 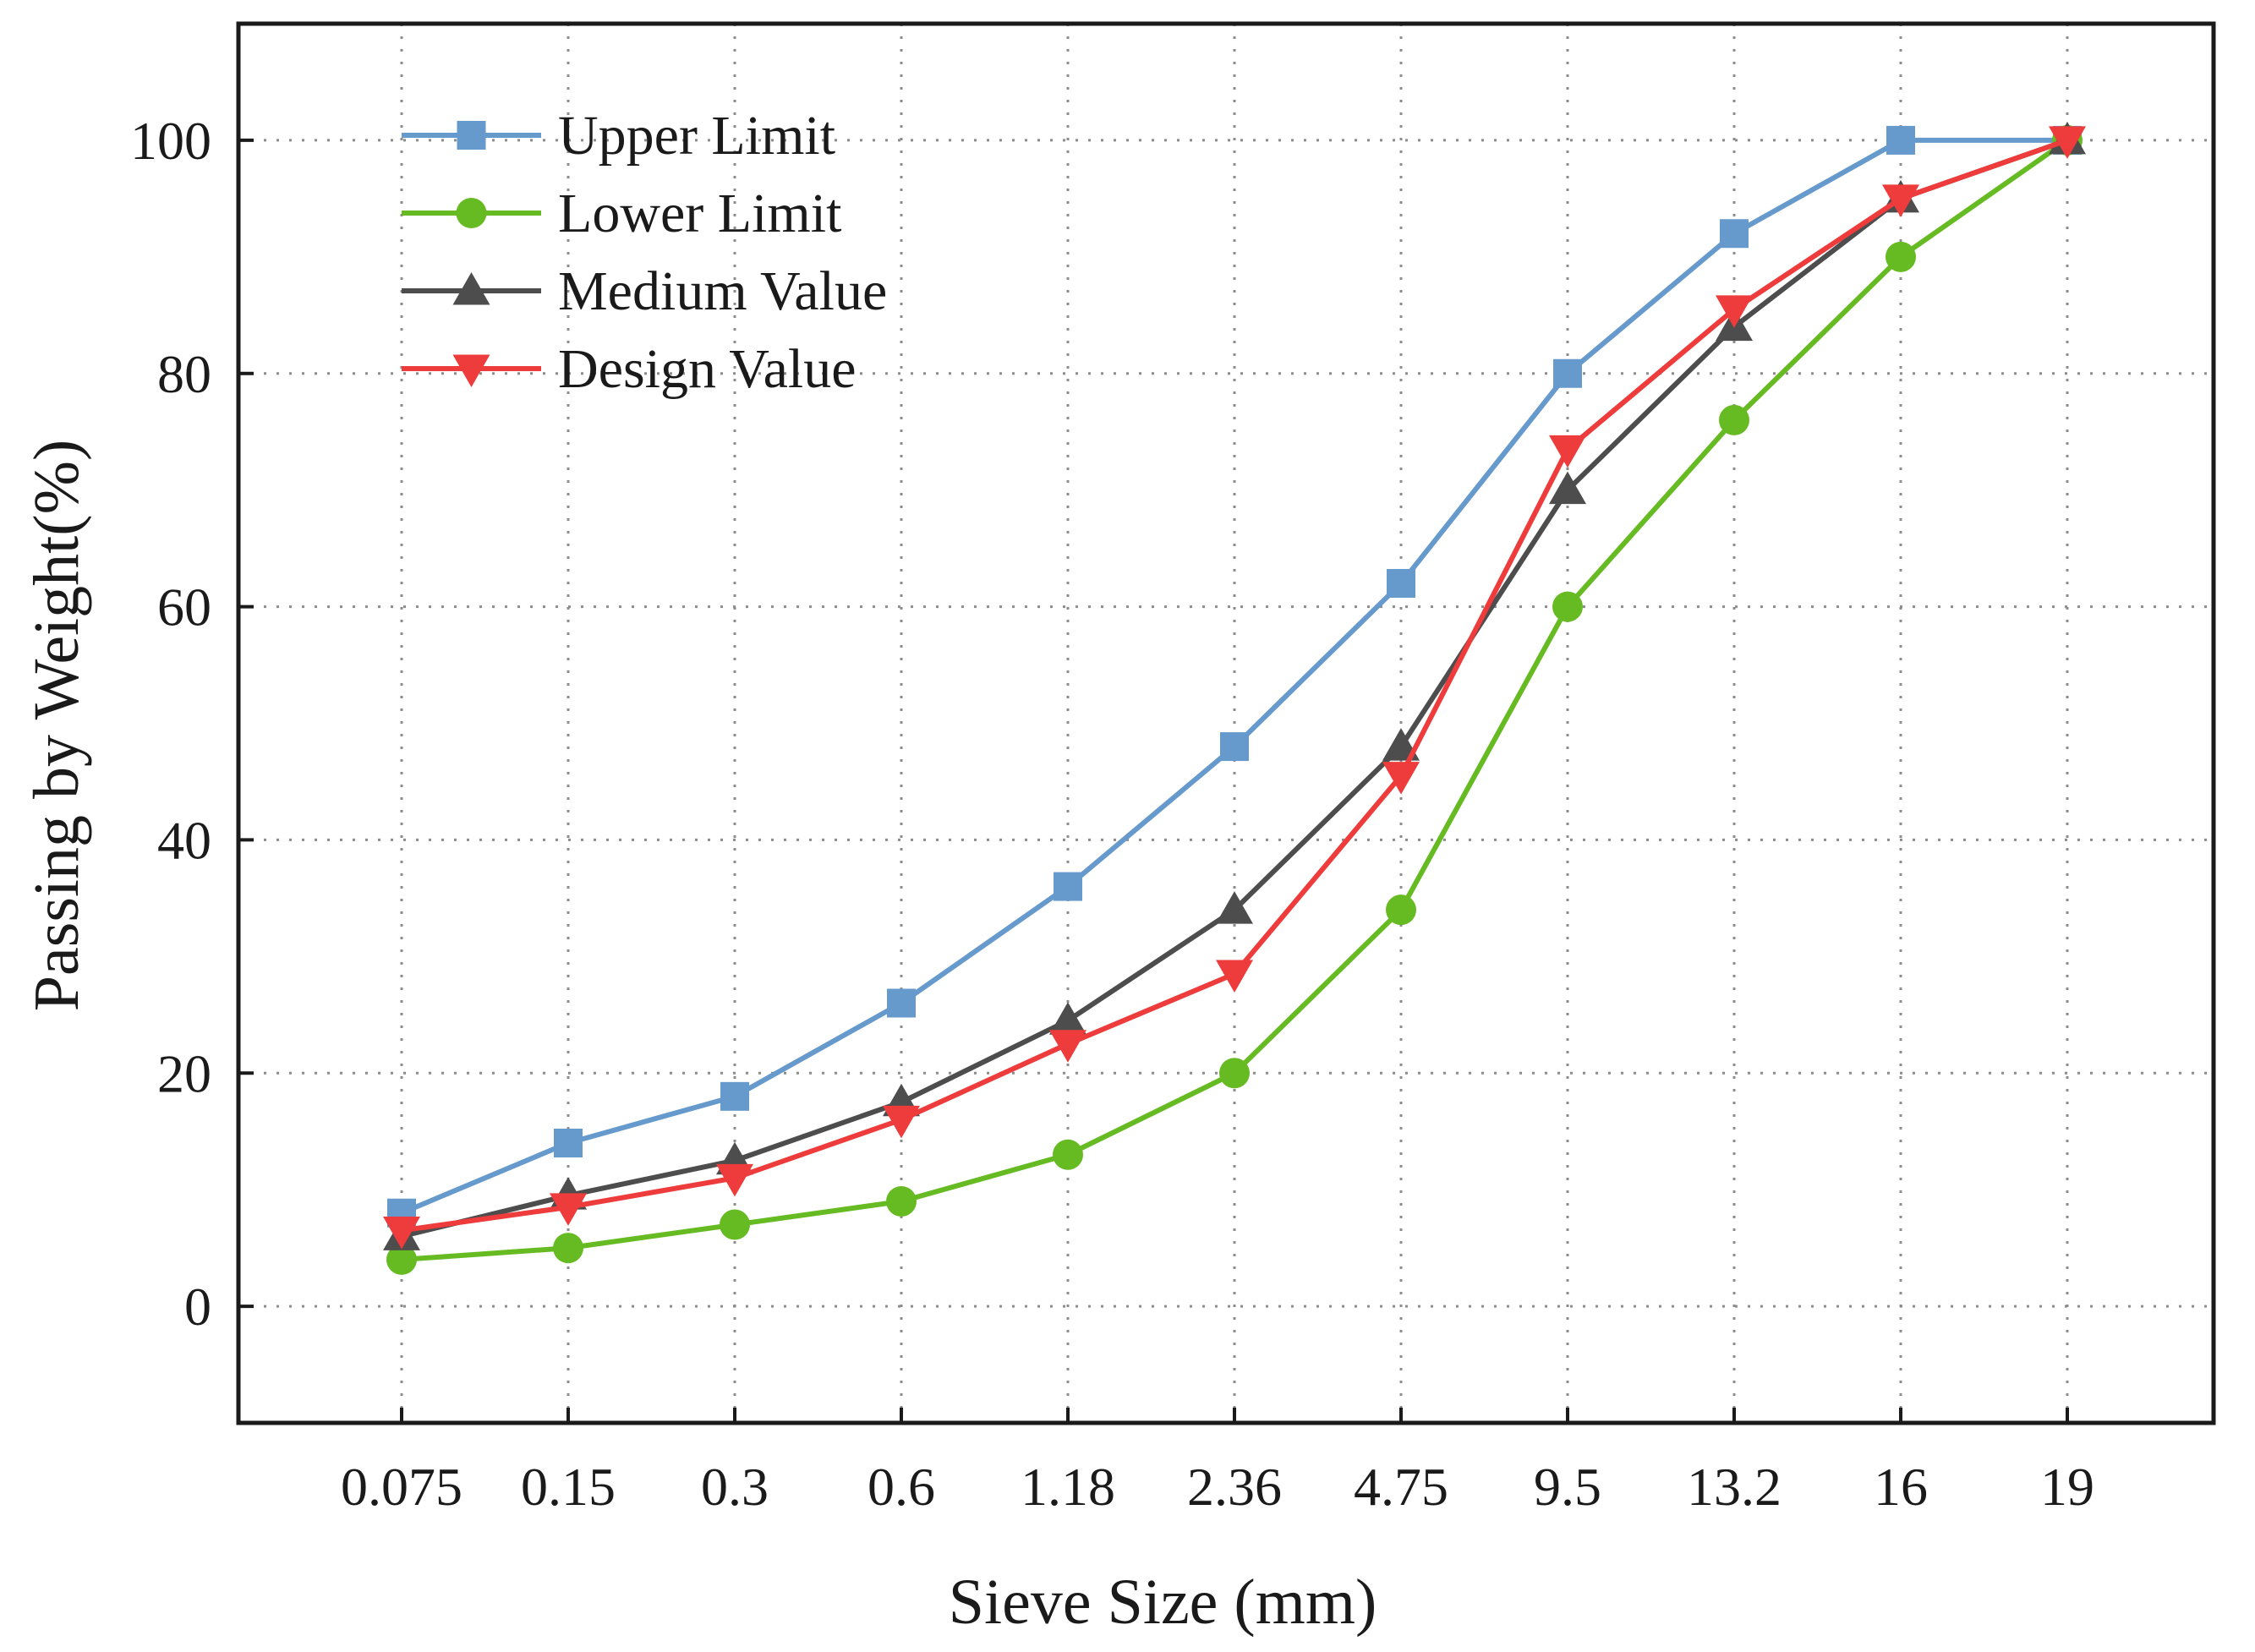 What do you see at coordinates (170, 141) in the screenshot?
I see `y-tick-label: 100` at bounding box center [170, 141].